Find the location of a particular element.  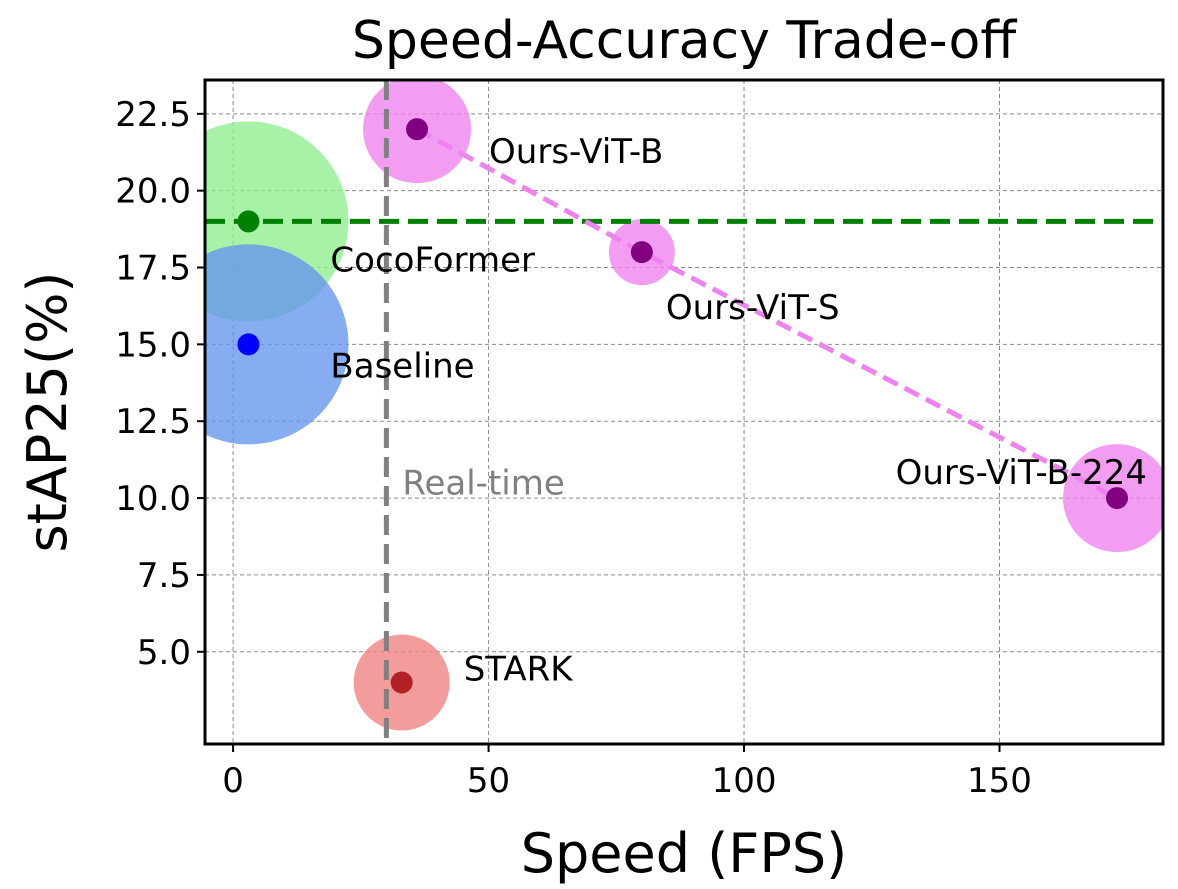

point-label-cocoformer: CocoFormer is located at coordinates (432, 260).